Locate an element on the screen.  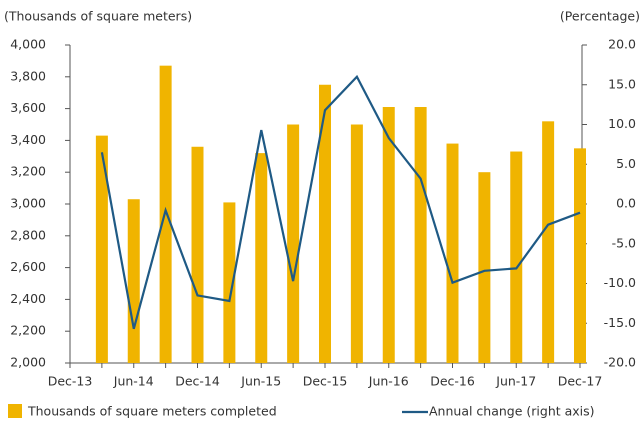
y2-tick-label: -15.0 is located at coordinates (620, 322).